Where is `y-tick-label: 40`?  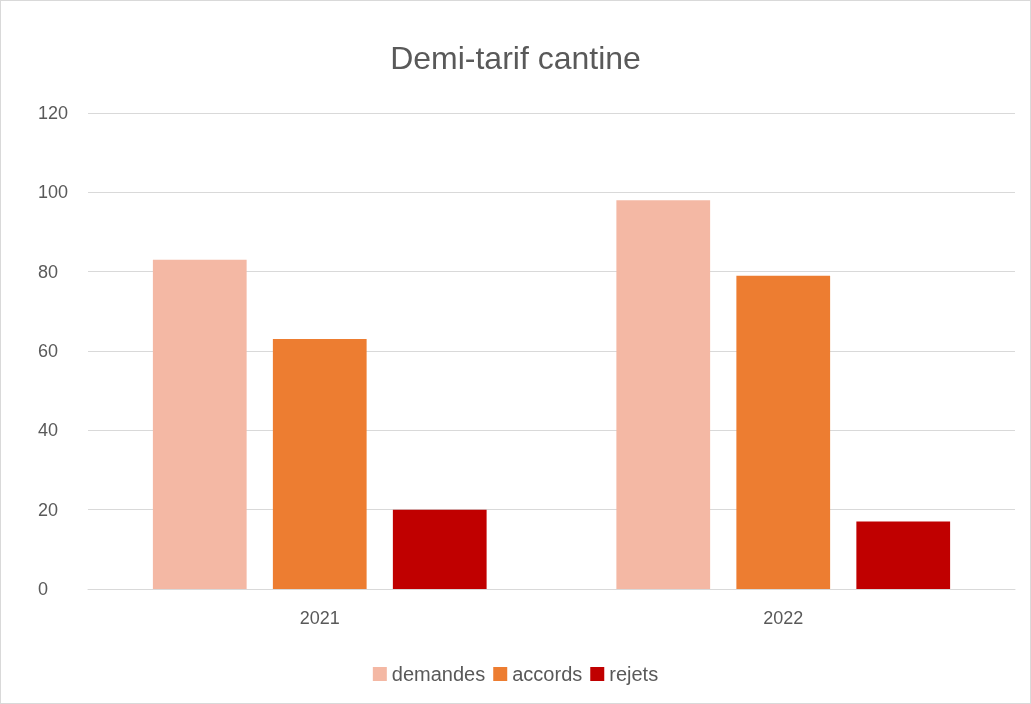
y-tick-label: 40 is located at coordinates (48, 430).